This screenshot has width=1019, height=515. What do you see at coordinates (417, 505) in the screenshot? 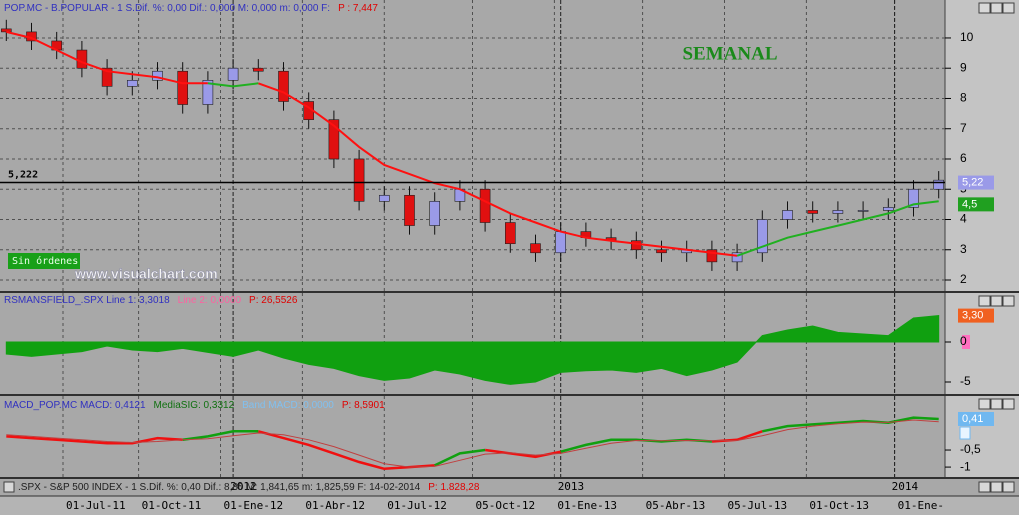
I see `x-tick-label: 01-Jul-12` at bounding box center [417, 505].